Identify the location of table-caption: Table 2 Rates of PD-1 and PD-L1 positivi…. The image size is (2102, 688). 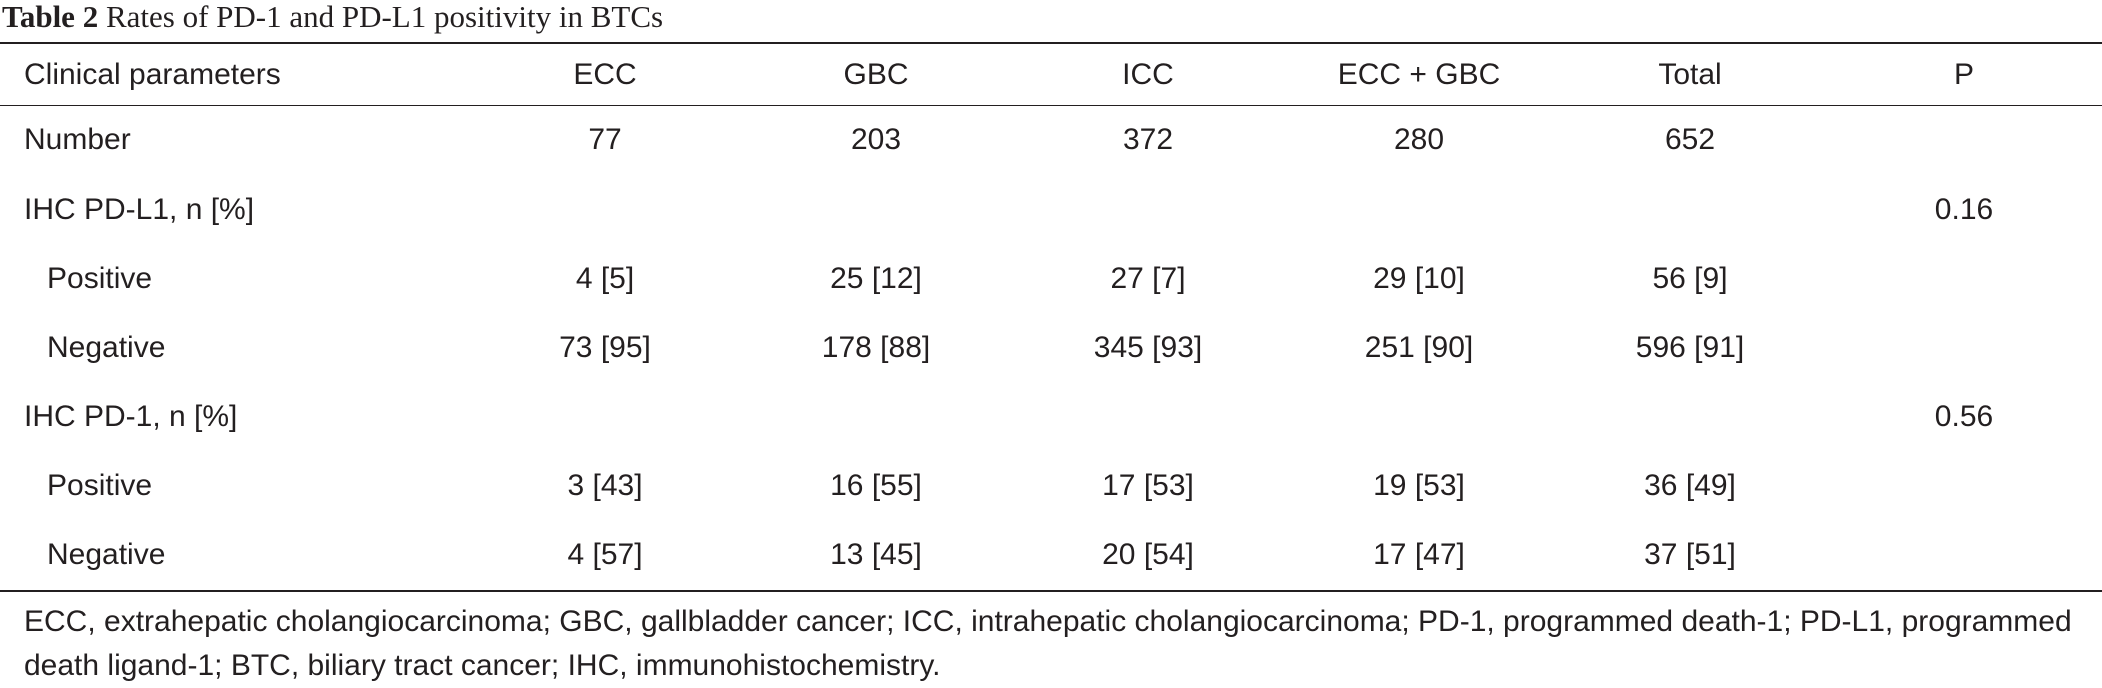
(332, 19).